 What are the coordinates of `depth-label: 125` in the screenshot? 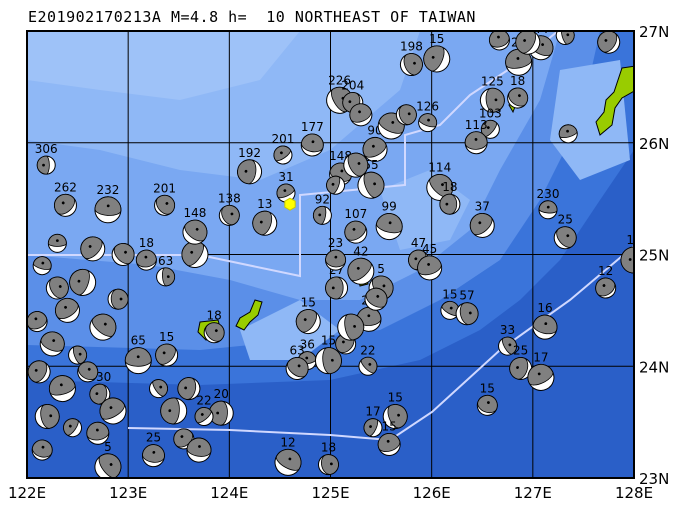 It's located at (492, 81).